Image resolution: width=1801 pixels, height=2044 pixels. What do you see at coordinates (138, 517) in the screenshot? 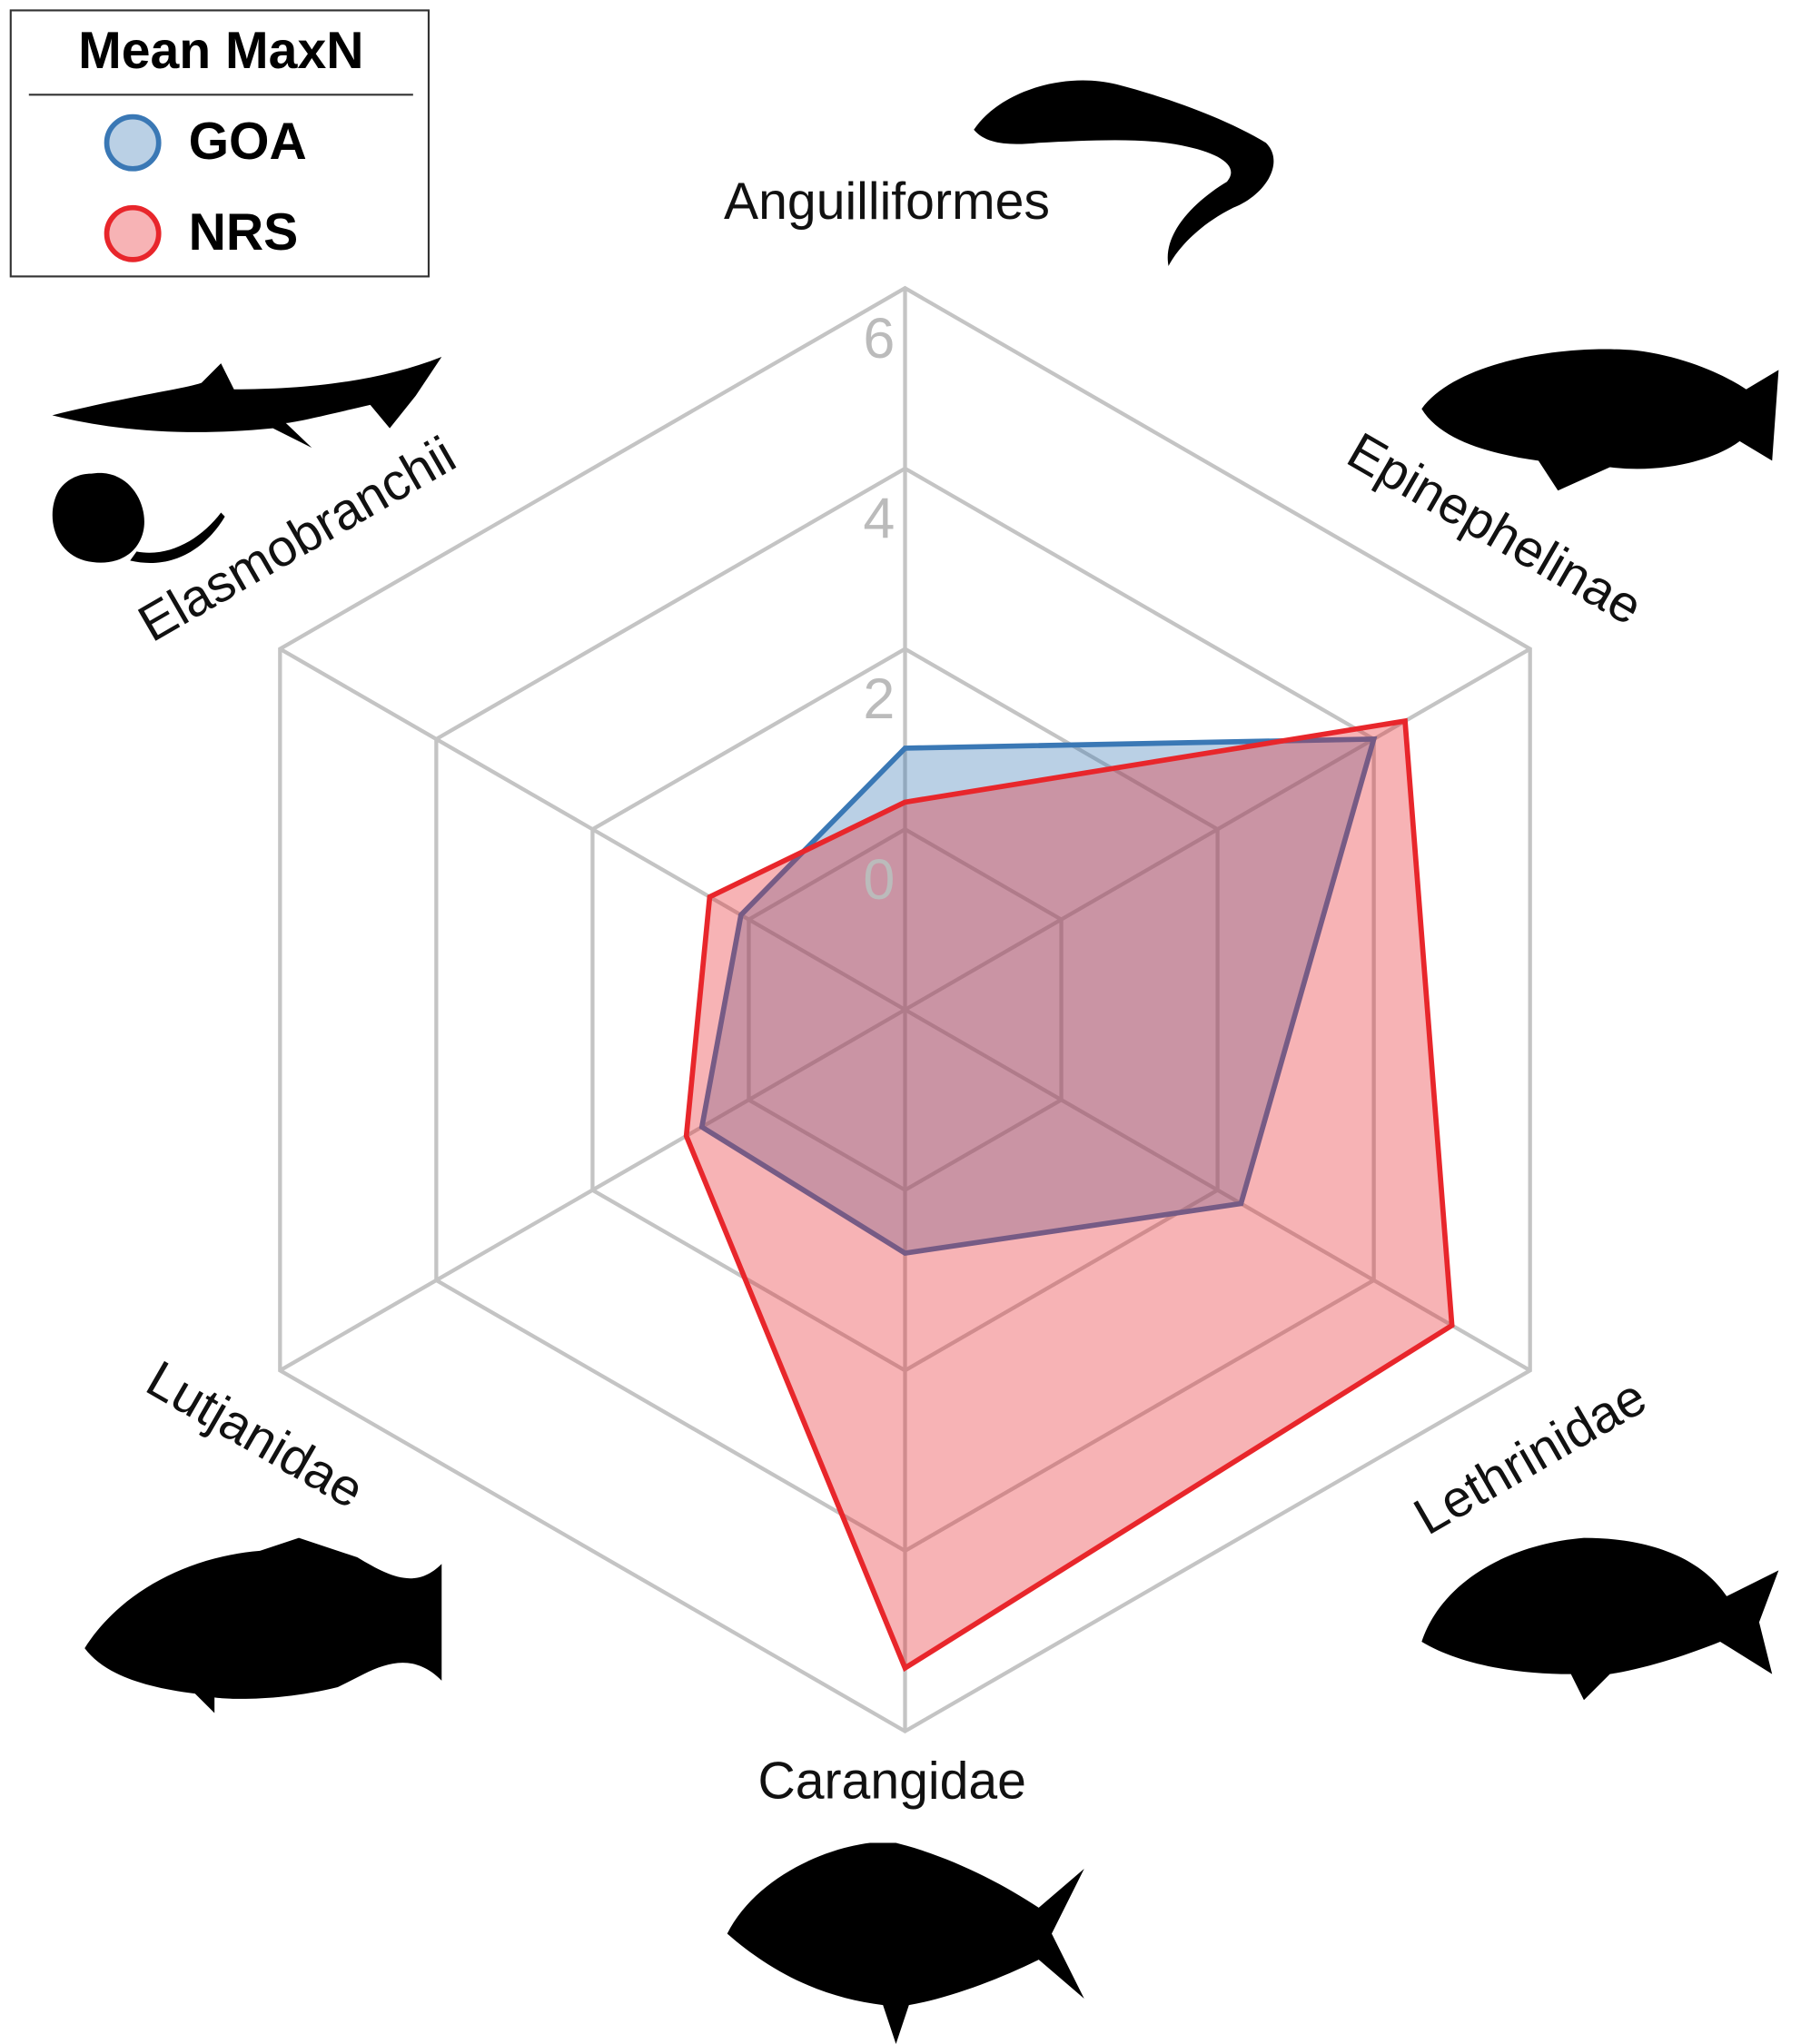
I see `ray-icon` at bounding box center [138, 517].